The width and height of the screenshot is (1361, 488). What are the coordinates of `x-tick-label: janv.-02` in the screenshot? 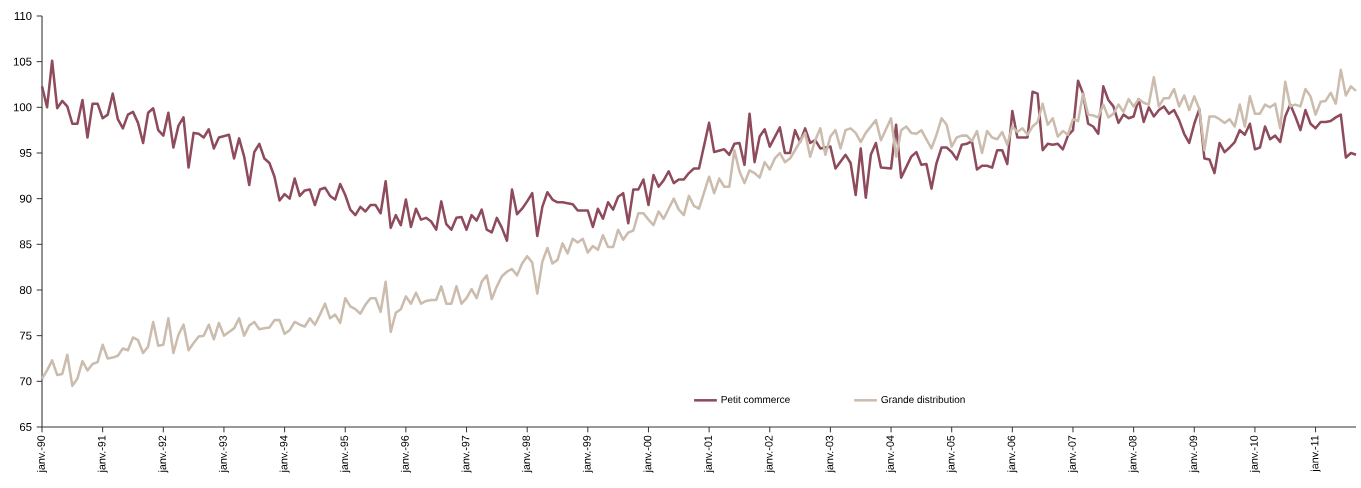 It's located at (769, 454).